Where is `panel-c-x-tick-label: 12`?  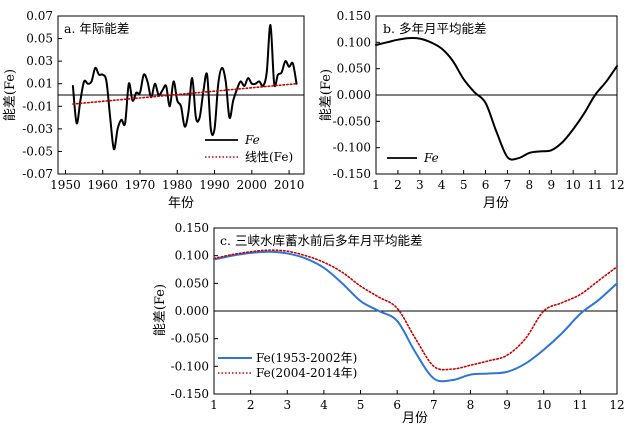
panel-c-x-tick-label: 12 is located at coordinates (616, 405).